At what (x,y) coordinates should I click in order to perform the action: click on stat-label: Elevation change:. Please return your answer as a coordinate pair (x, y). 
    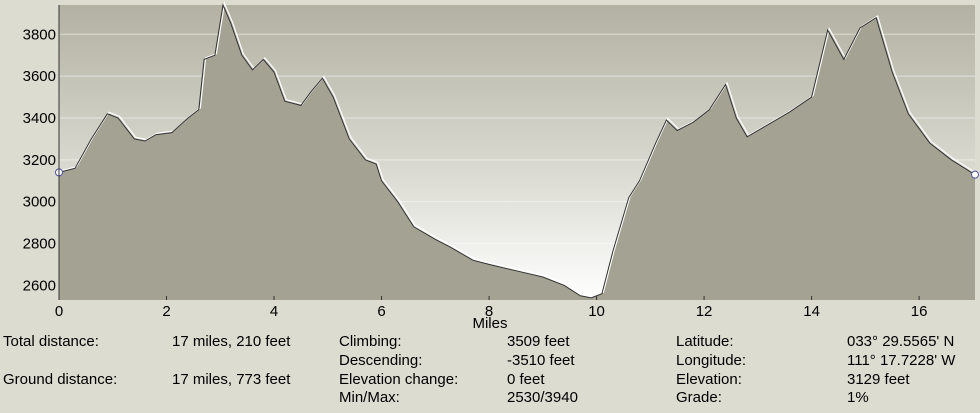
    Looking at the image, I should click on (398, 379).